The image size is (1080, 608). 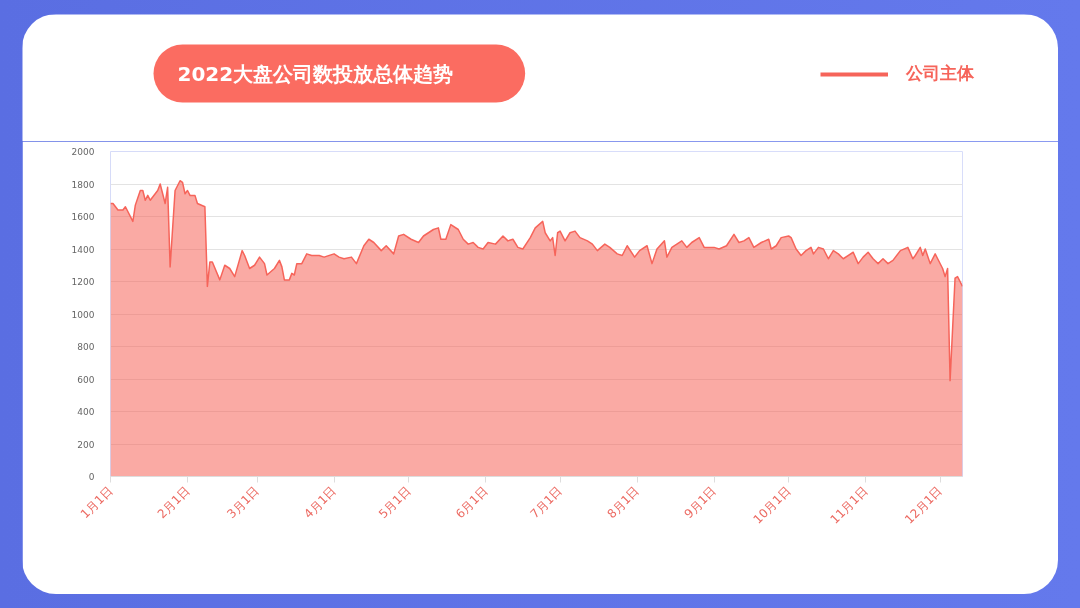 What do you see at coordinates (940, 73) in the screenshot?
I see `legend-label: 公司主体` at bounding box center [940, 73].